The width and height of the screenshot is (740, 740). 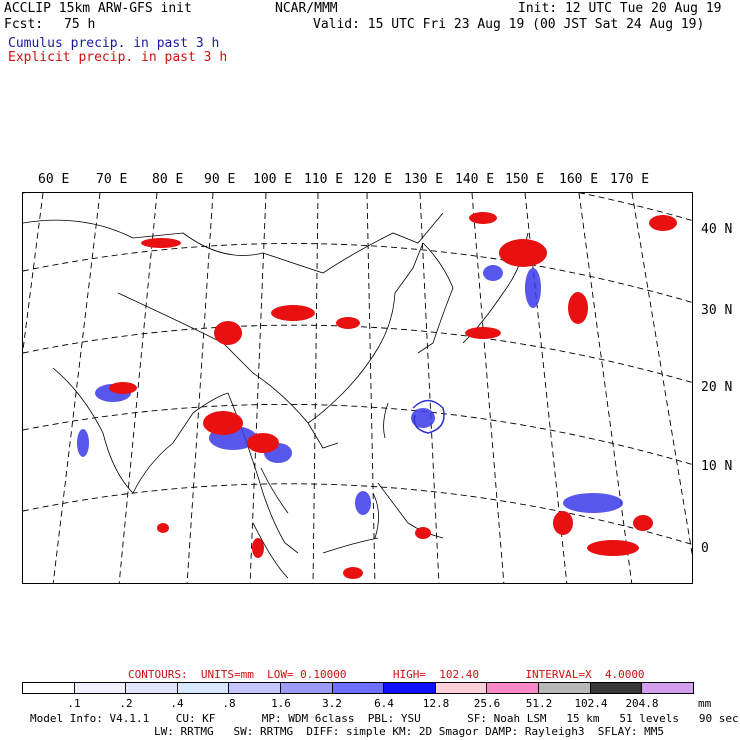 I want to click on colorbar-tick: 25.6, so click(x=487, y=703).